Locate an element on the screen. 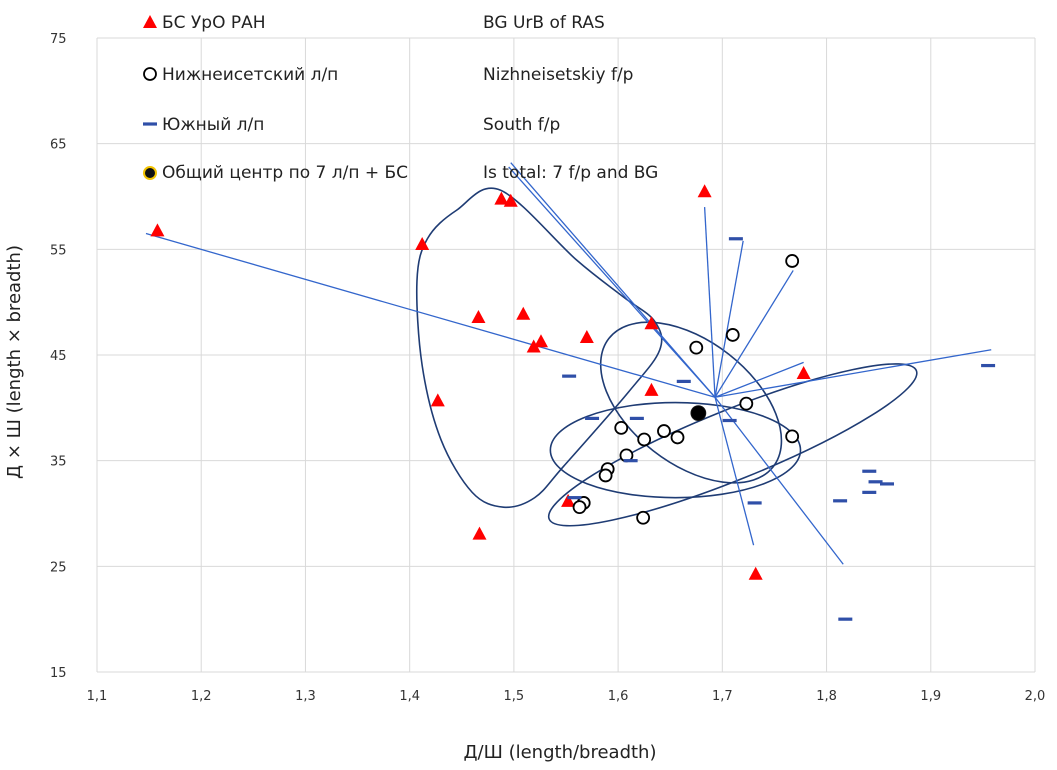 This screenshot has height=770, width=1057. x-tick-label: 2,0 is located at coordinates (1035, 696).